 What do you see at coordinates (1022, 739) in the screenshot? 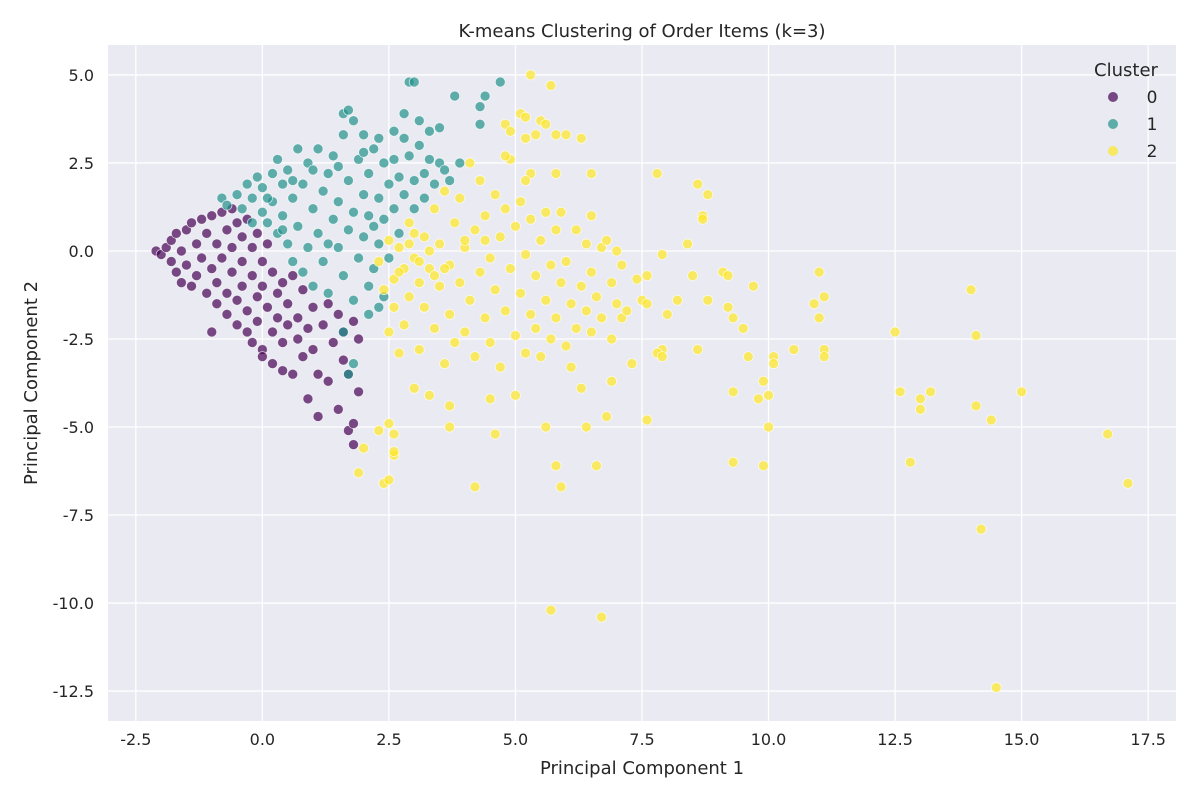
I see `x-tick-label: 15.0` at bounding box center [1022, 739].